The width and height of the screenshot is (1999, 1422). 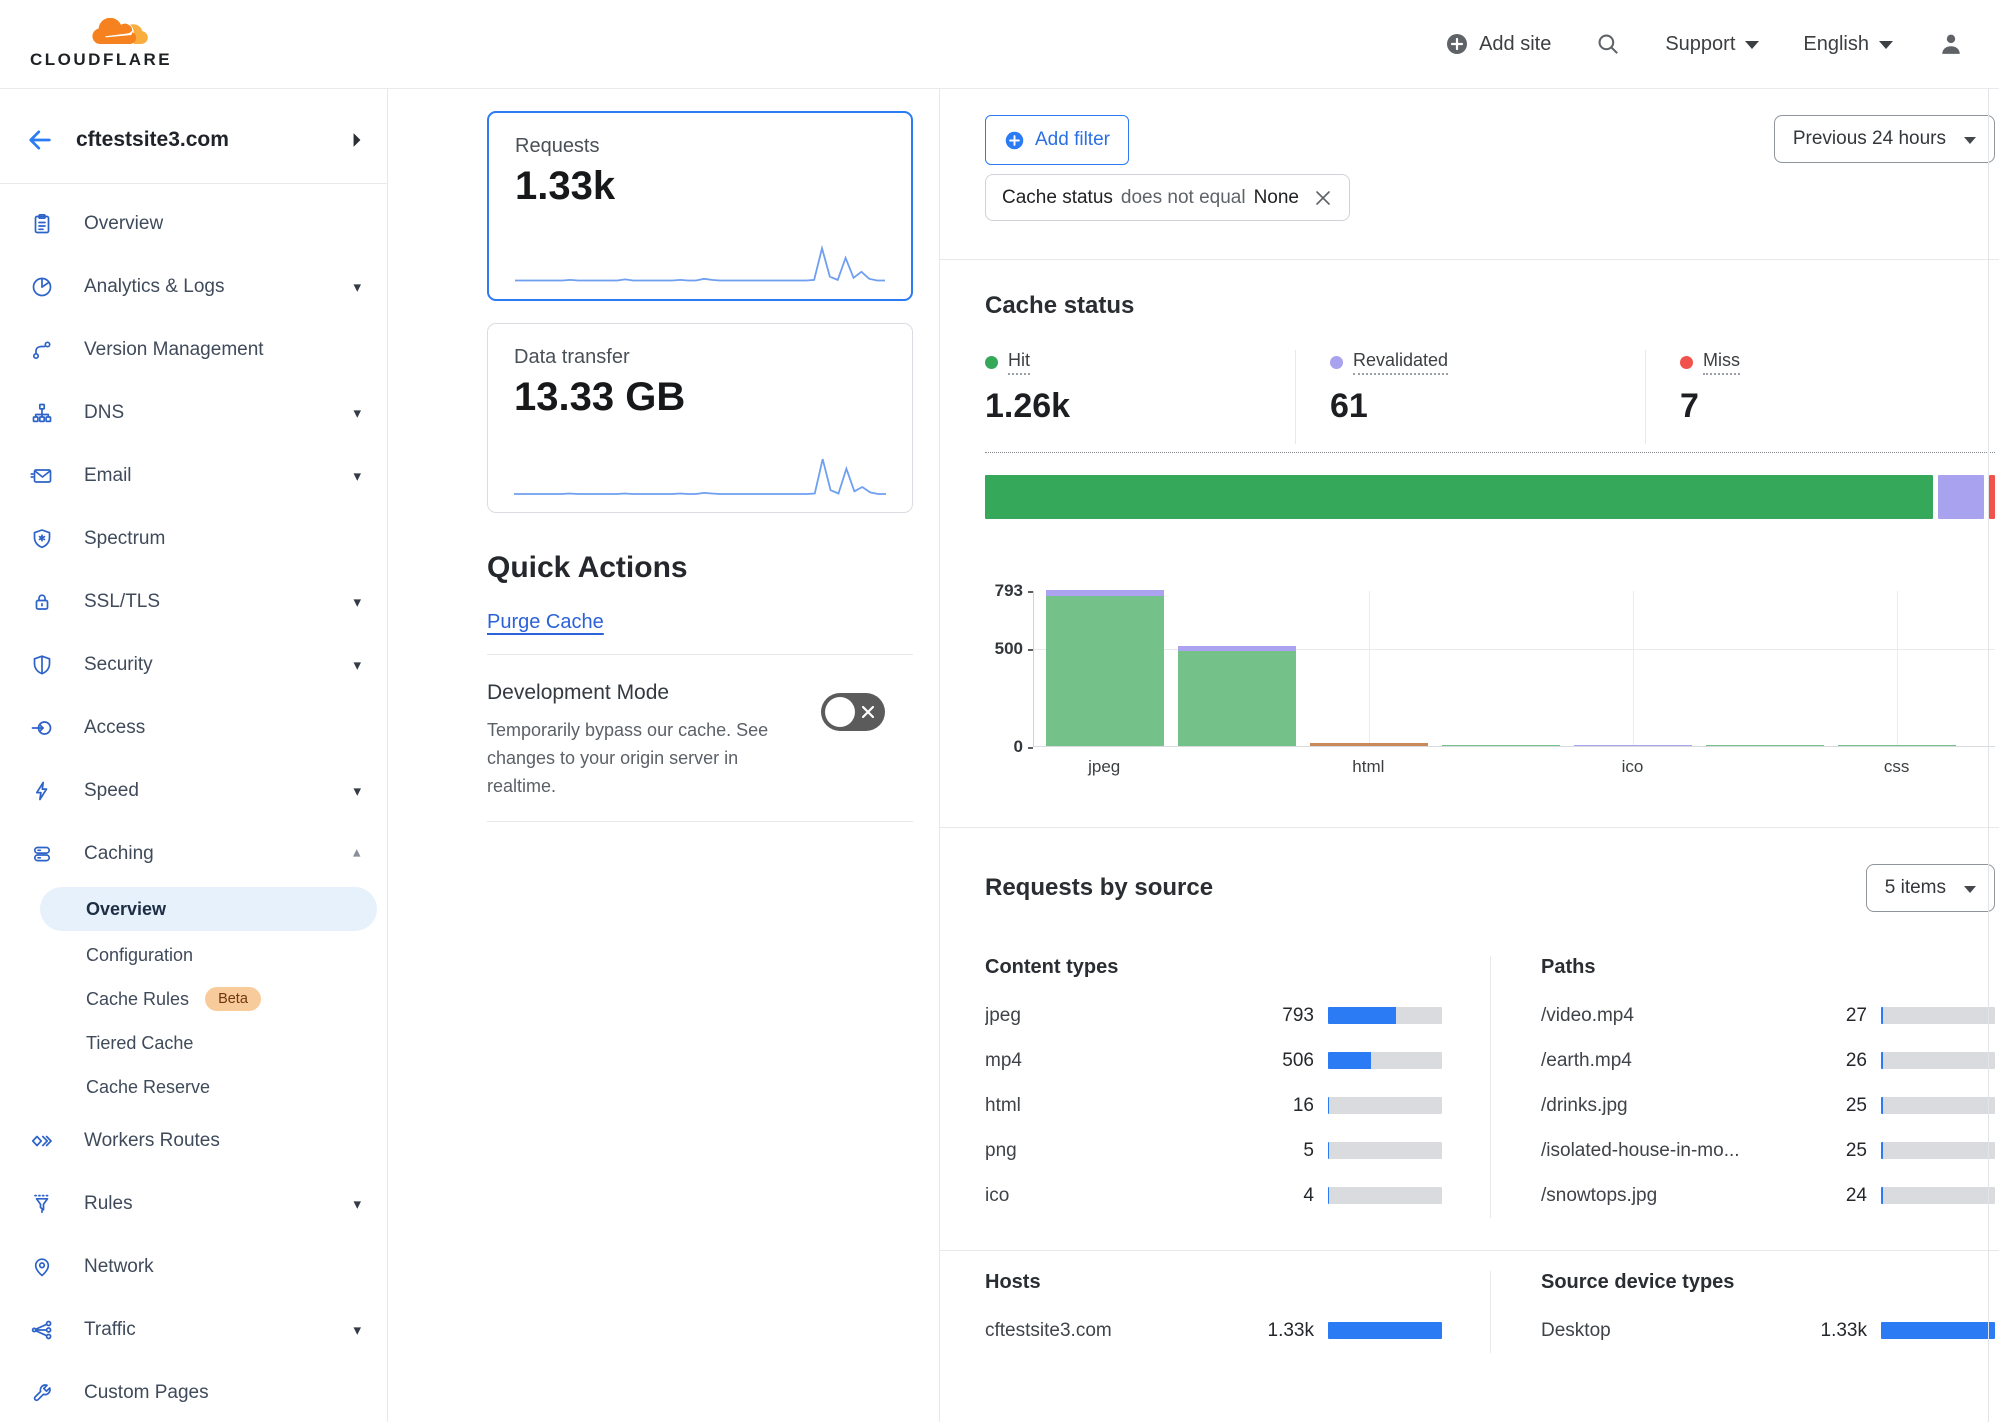 I want to click on sidebar-subitem-overview: Overview, so click(x=208, y=909).